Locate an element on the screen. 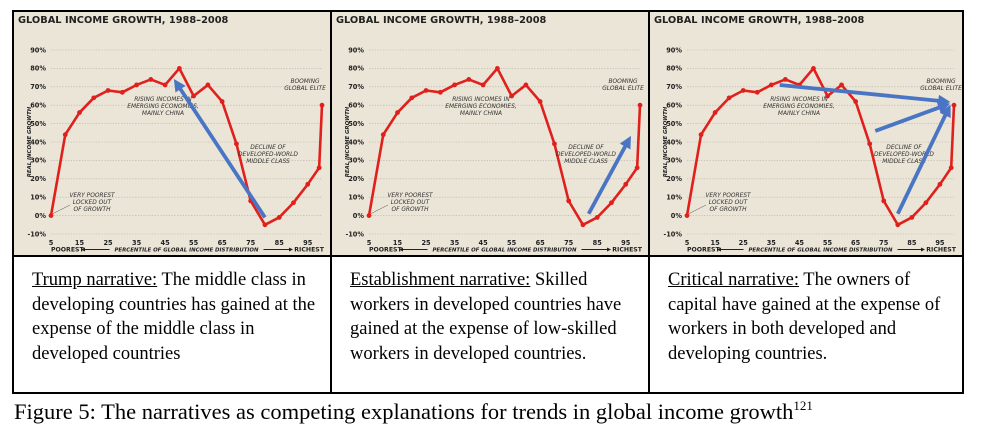  annotation-very-poorest: OF GROWTH is located at coordinates (410, 210).